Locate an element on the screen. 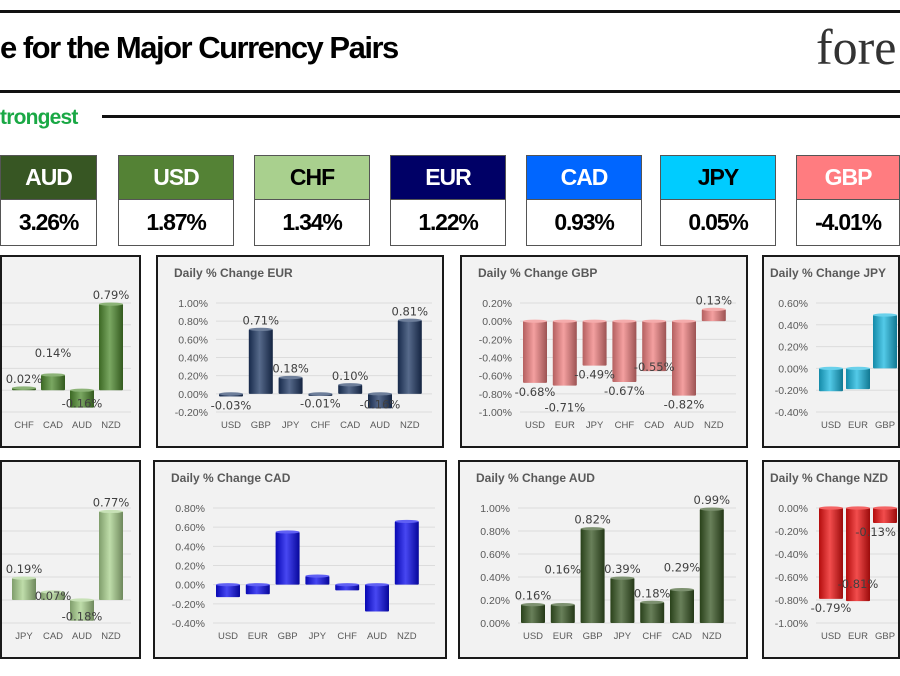 Image resolution: width=900 pixels, height=676 pixels. chart-title: Daily % Change NZD is located at coordinates (829, 478).